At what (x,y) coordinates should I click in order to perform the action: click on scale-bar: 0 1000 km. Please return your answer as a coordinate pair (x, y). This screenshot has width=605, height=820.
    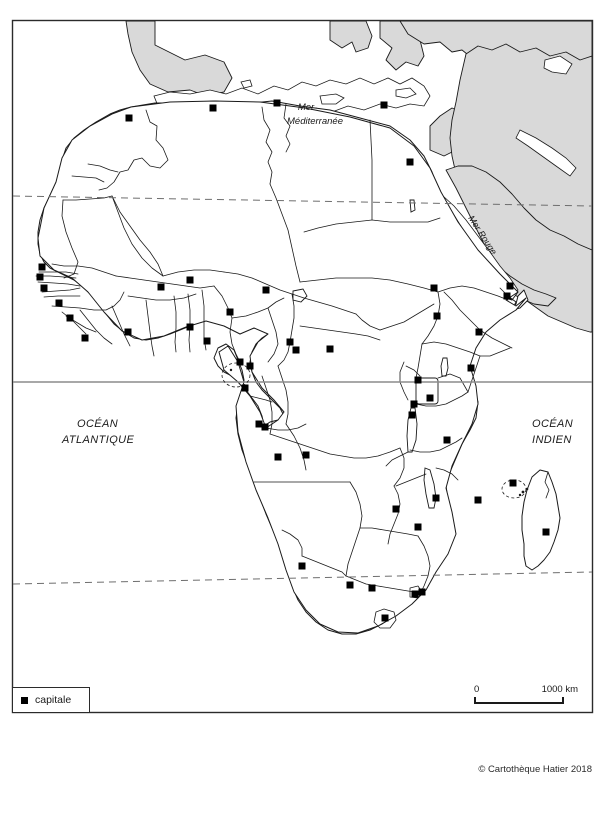
    Looking at the image, I should click on (526, 694).